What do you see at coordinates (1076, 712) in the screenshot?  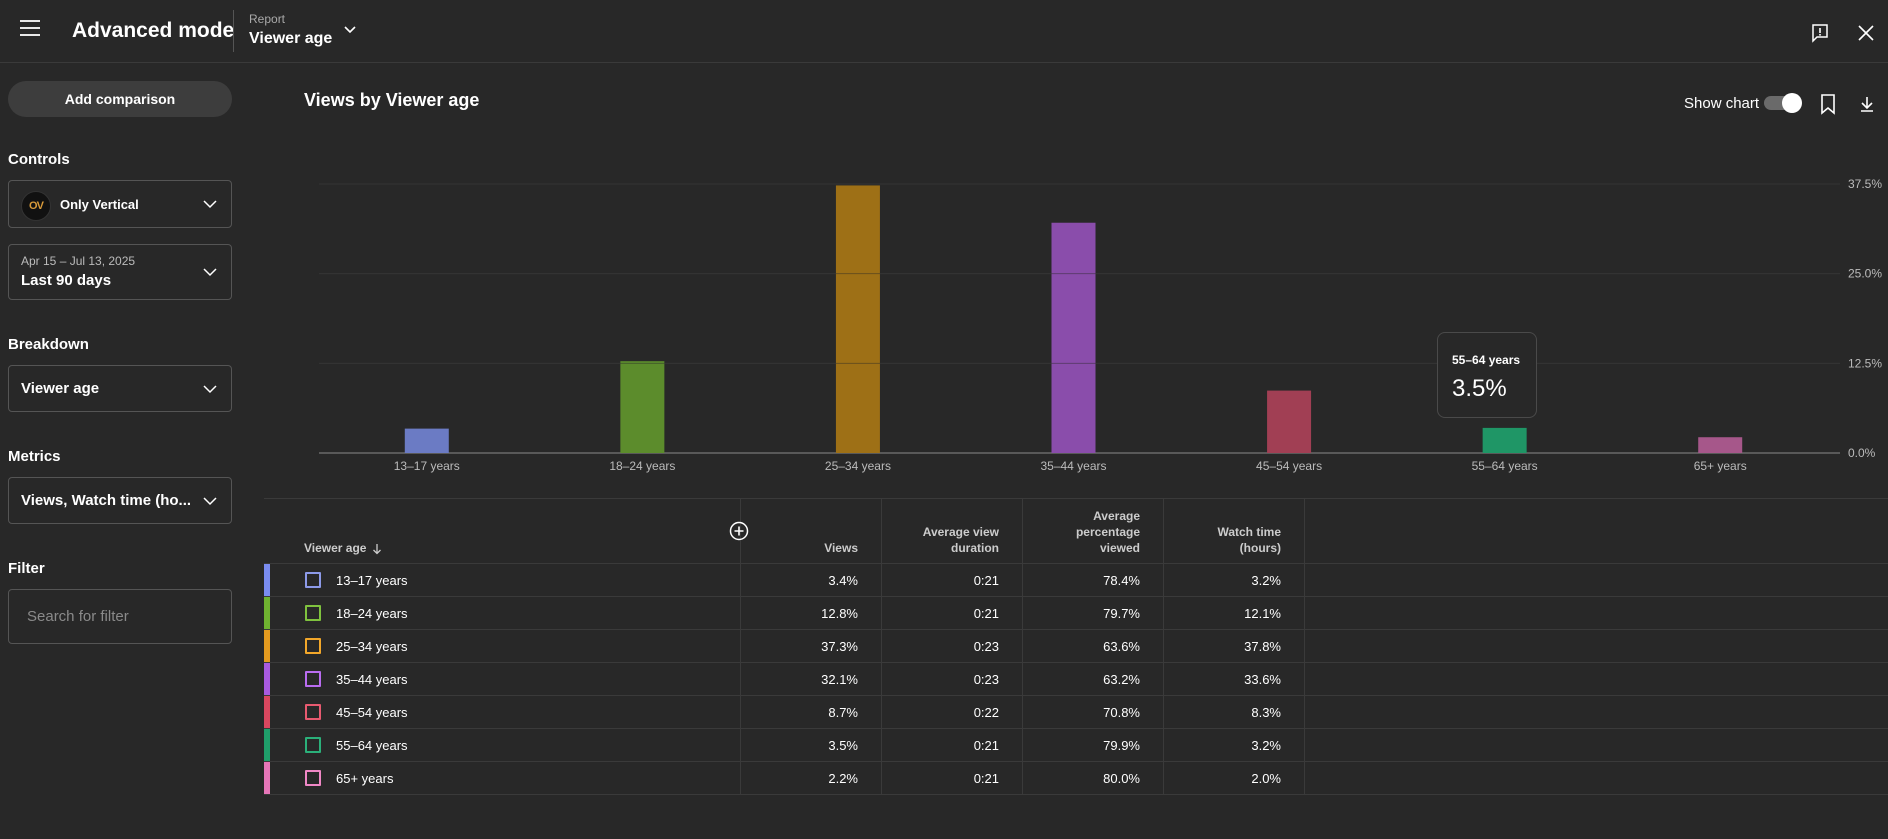 I see `table-row: 45–54 years 8.7% 0:22 70.8% 8.3%` at bounding box center [1076, 712].